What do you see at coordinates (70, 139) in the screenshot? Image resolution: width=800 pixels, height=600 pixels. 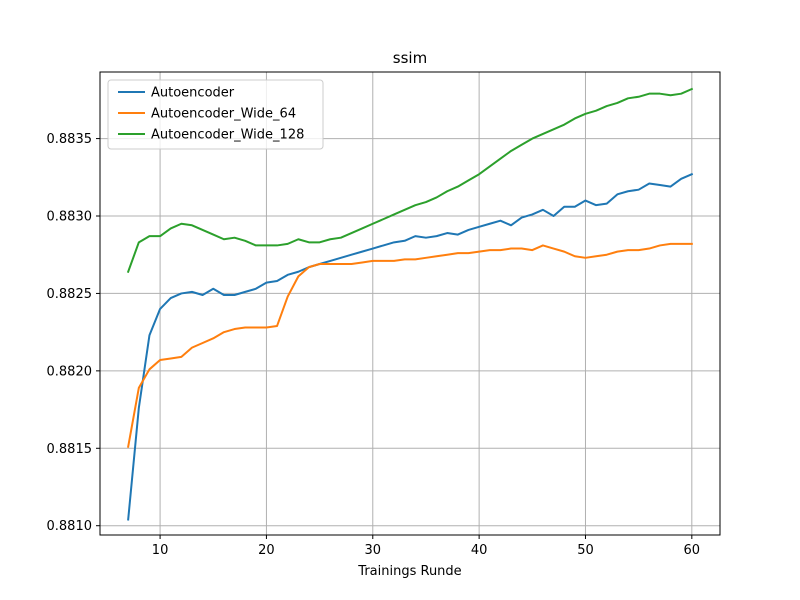 I see `y-tick-label: 0.8835` at bounding box center [70, 139].